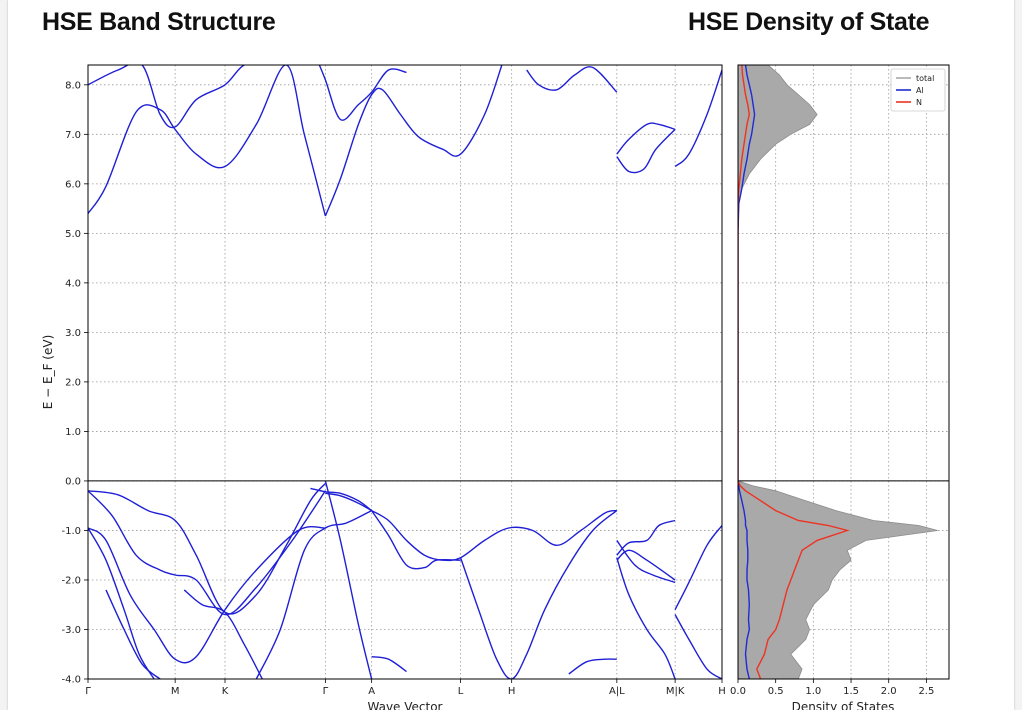 This screenshot has height=710, width=1022. What do you see at coordinates (73, 382) in the screenshot?
I see `band-y-tick-label: 2.0` at bounding box center [73, 382].